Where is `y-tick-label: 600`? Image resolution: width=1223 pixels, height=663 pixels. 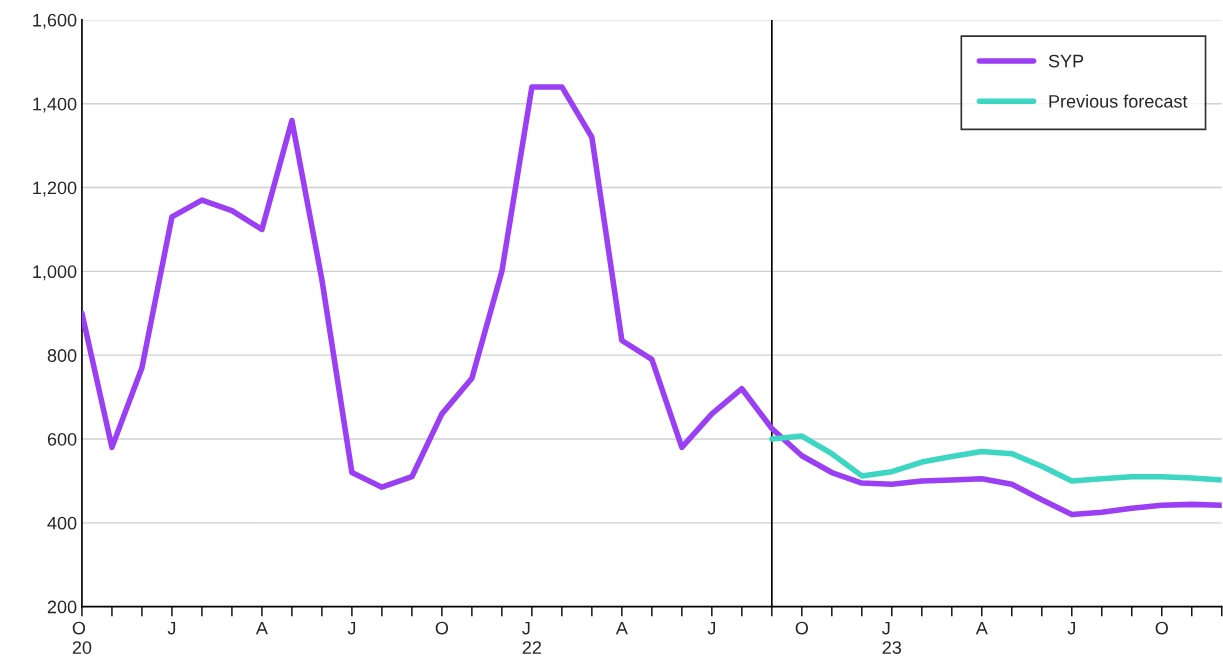 y-tick-label: 600 is located at coordinates (62, 439).